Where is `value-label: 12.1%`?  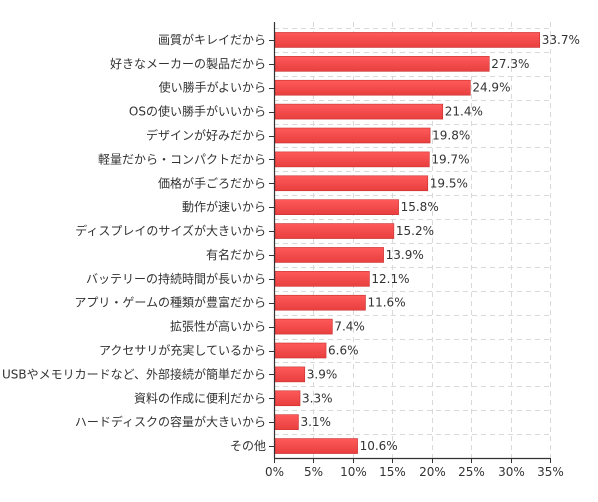
value-label: 12.1% is located at coordinates (390, 279).